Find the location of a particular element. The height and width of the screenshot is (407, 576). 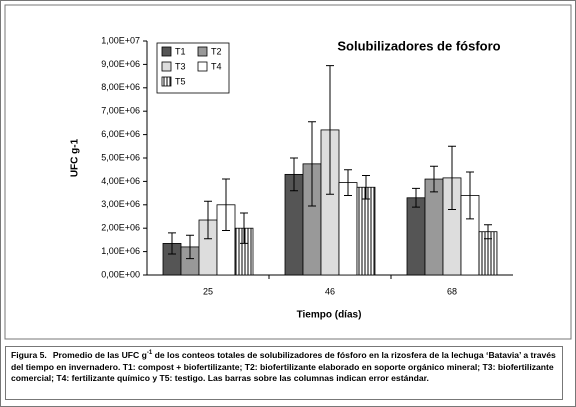

y-tick-label: 1,00E+07 is located at coordinates (120, 40).